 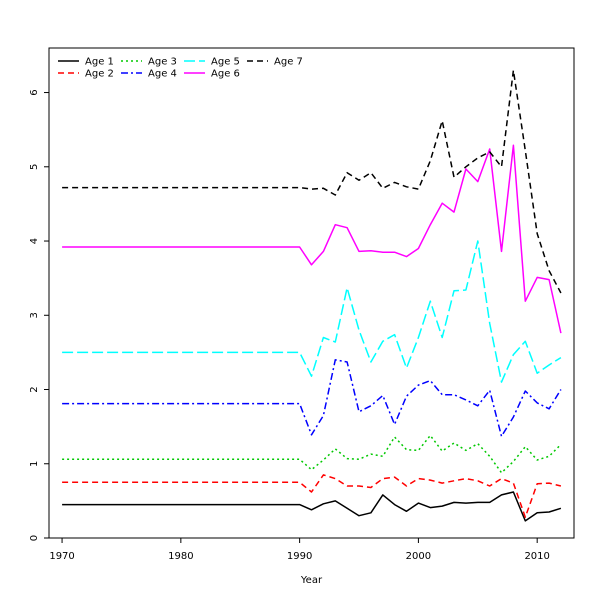 What do you see at coordinates (34, 464) in the screenshot?
I see `y-tick-label: 1` at bounding box center [34, 464].